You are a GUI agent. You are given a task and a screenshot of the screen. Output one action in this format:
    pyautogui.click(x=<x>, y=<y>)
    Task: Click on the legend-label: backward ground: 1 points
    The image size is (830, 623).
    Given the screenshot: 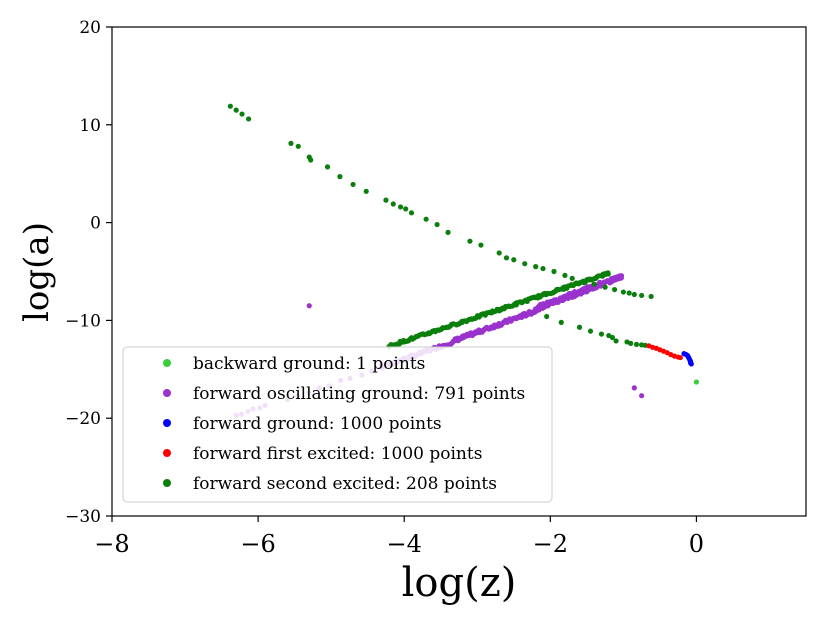 What is the action you would take?
    pyautogui.click(x=309, y=364)
    